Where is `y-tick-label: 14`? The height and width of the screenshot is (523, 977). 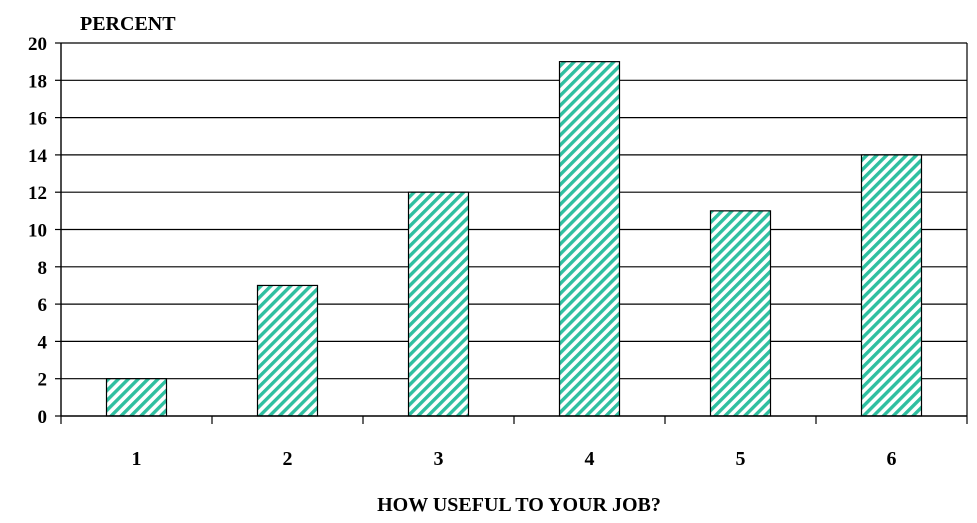
y-tick-label: 14 is located at coordinates (38, 156).